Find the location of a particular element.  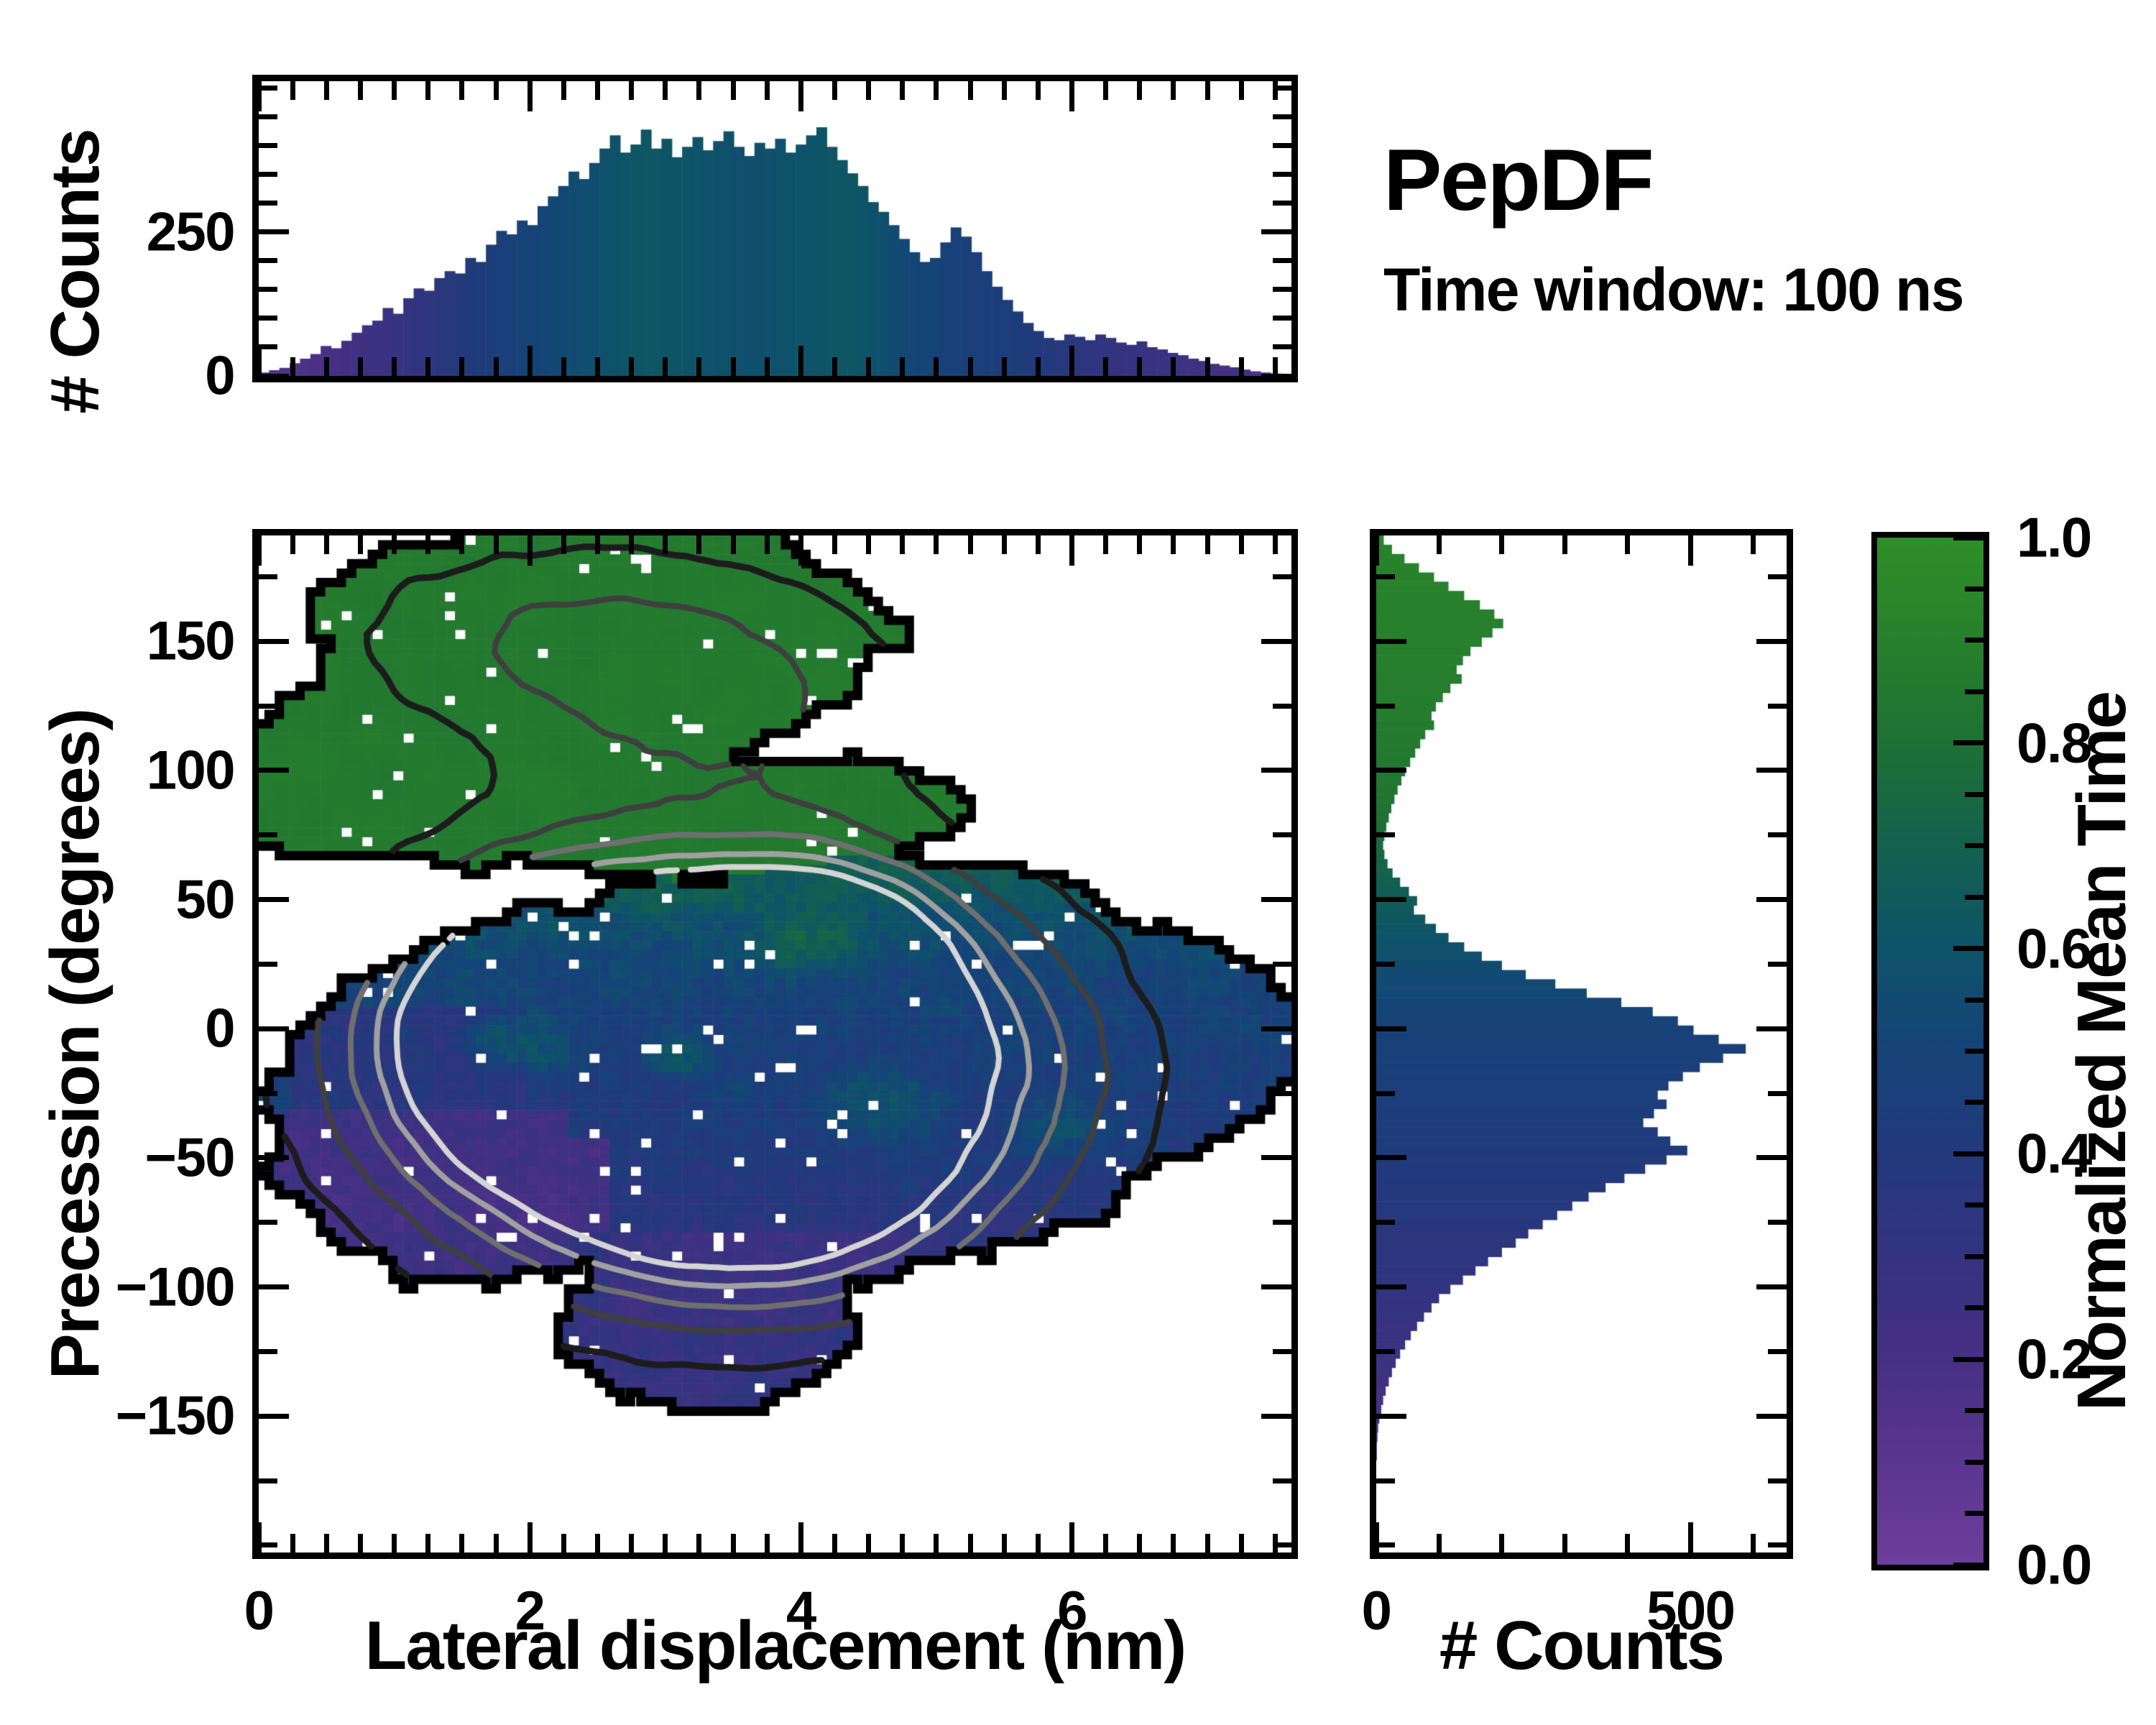

colorbar-tick-label: 0.2 is located at coordinates (2054, 1359).